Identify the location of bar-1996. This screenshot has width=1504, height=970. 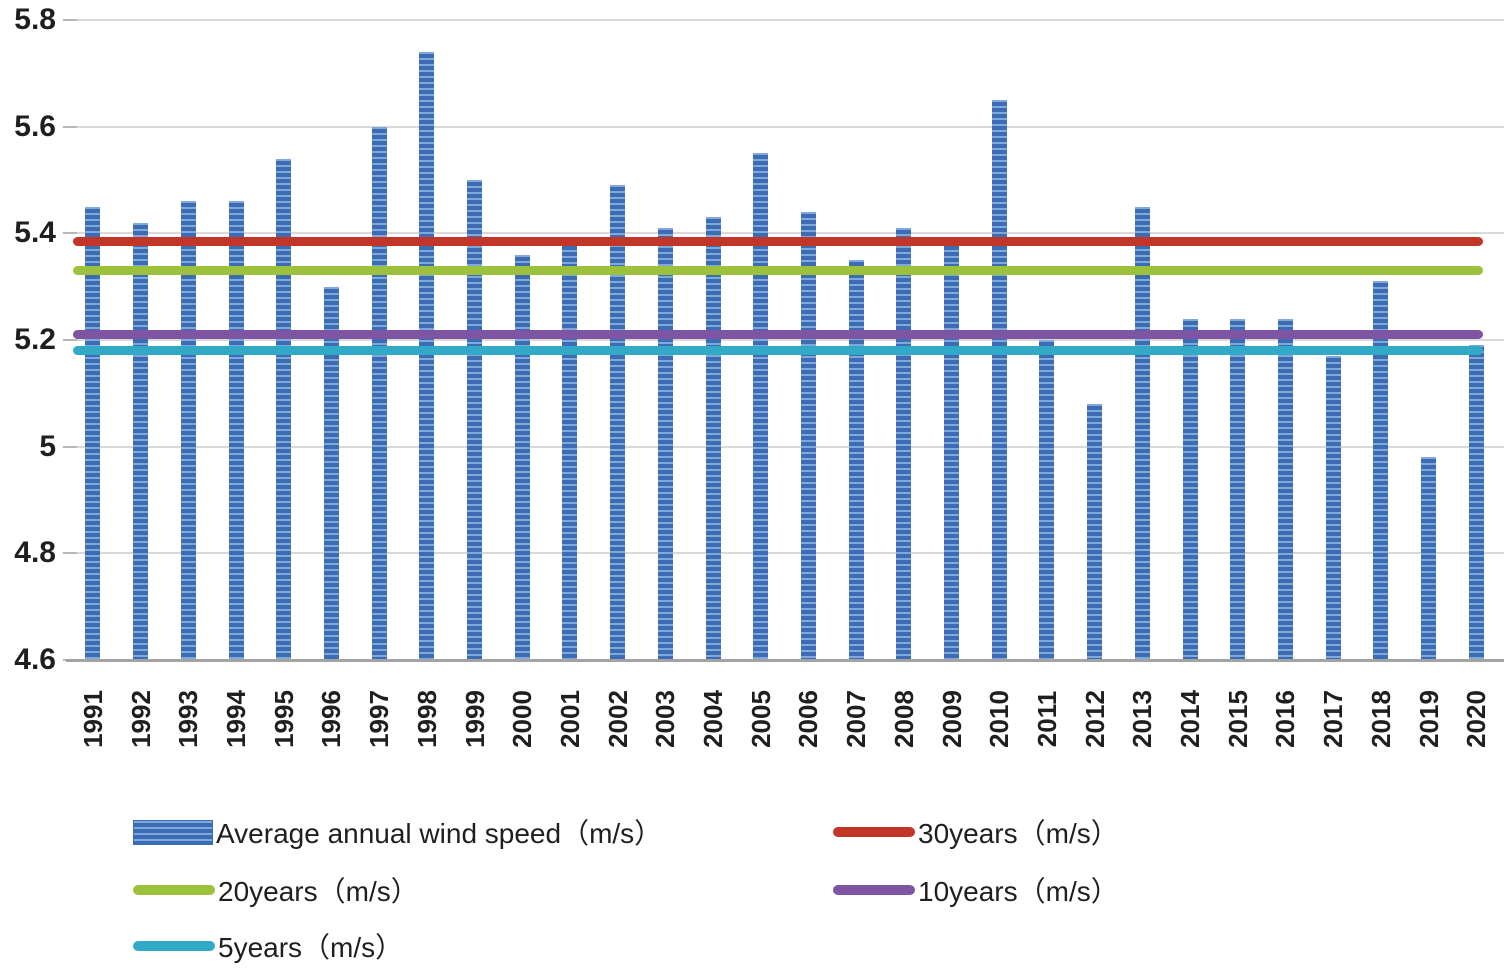
(331, 473).